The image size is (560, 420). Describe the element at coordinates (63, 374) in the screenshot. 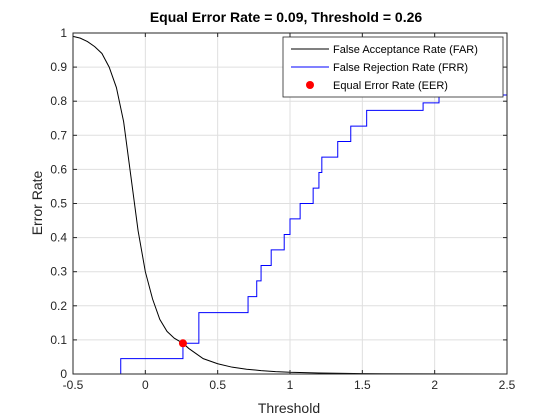

I see `y-tick-label: 0` at that location.